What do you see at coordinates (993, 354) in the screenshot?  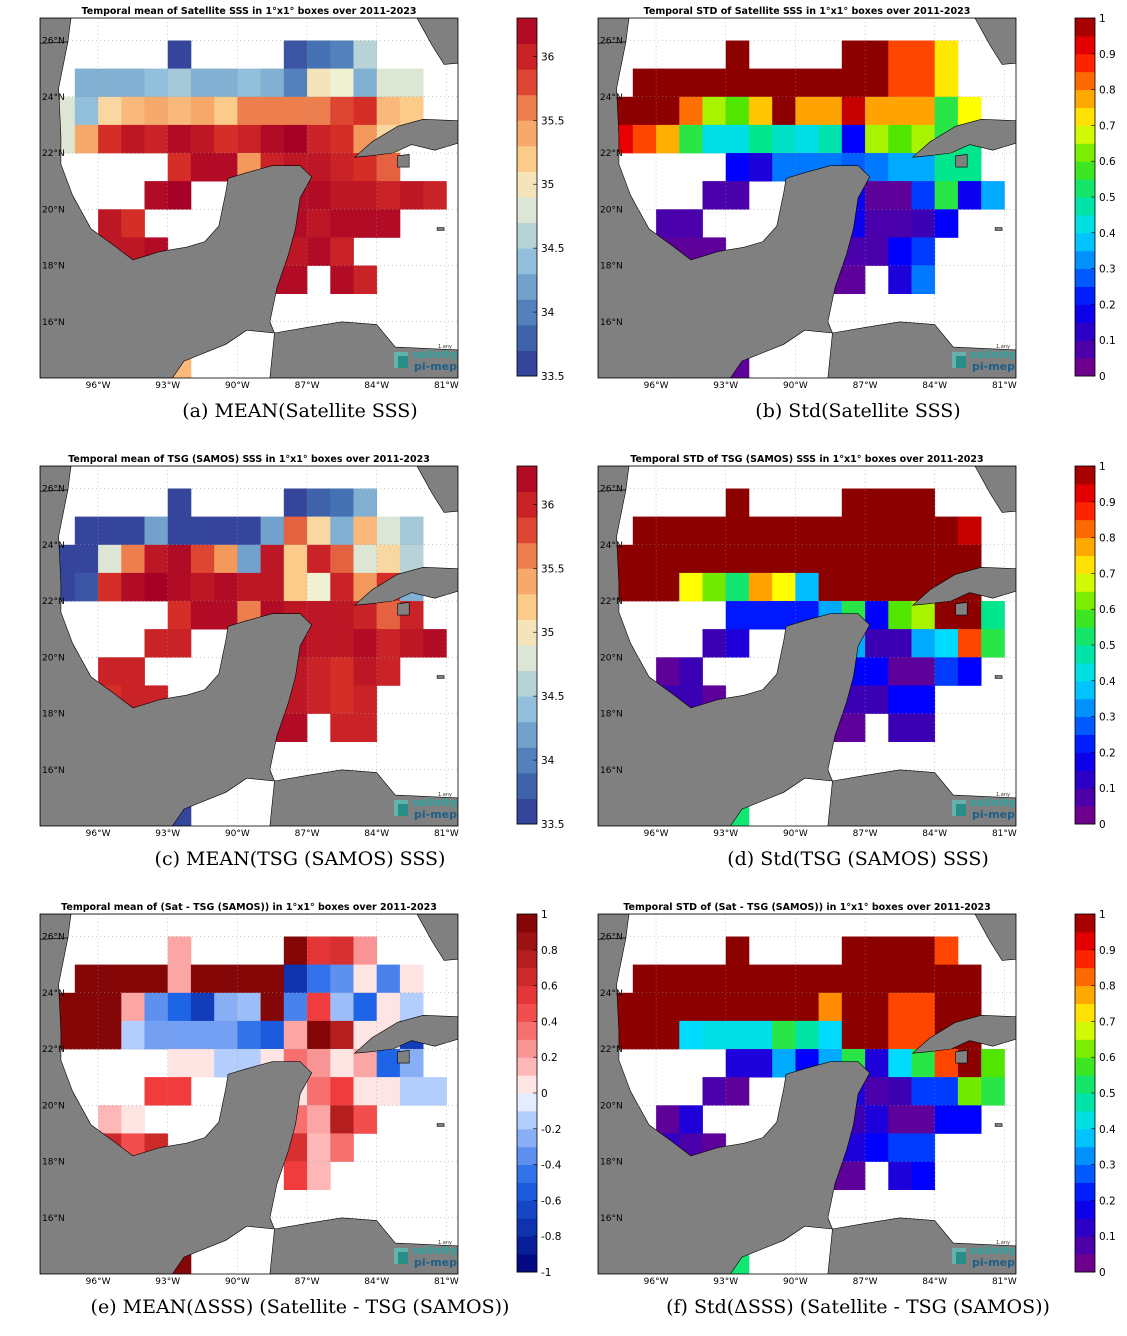 I see `logo-text-salinity: salinity` at bounding box center [993, 354].